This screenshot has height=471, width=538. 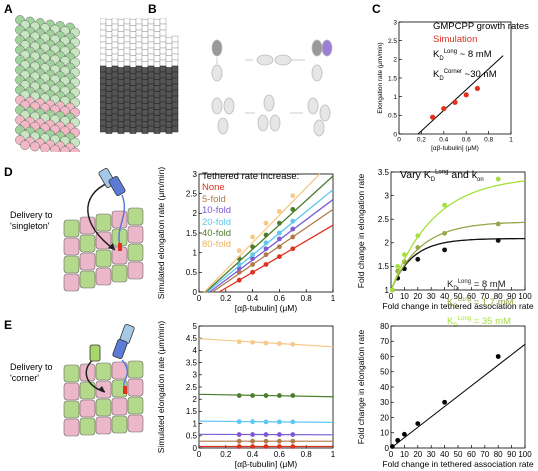 I want to click on y-tick-label: 60, so click(x=384, y=356).